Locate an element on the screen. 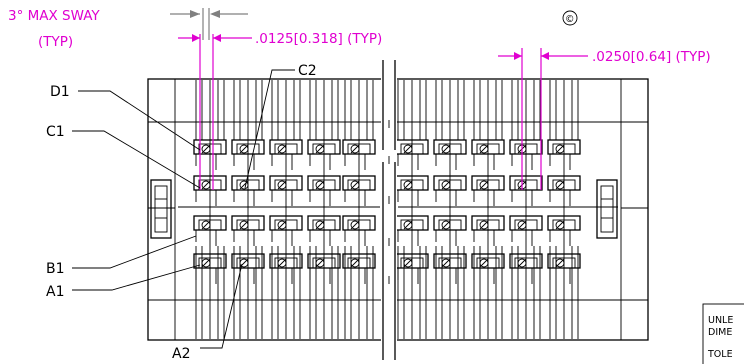 The width and height of the screenshot is (744, 364). callout-a2: A2 is located at coordinates (181, 354).